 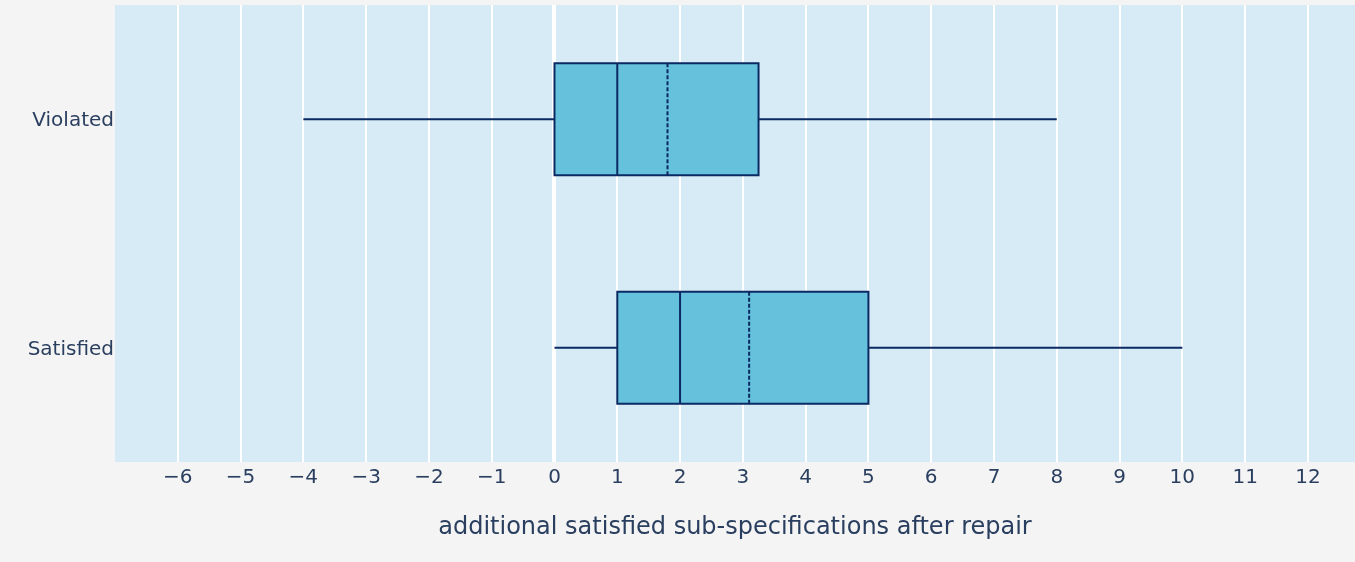 What do you see at coordinates (178, 476) in the screenshot?
I see `x-tick-label: −6` at bounding box center [178, 476].